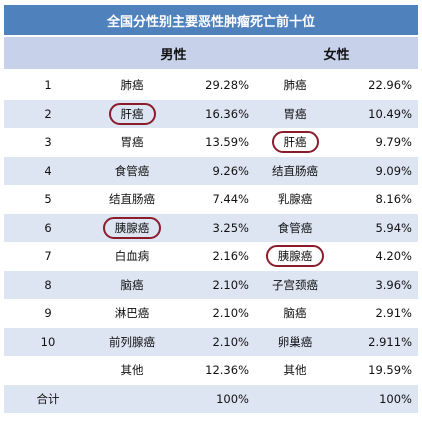 The image size is (422, 447). What do you see at coordinates (48, 85) in the screenshot?
I see `rank-cell: 1` at bounding box center [48, 85].